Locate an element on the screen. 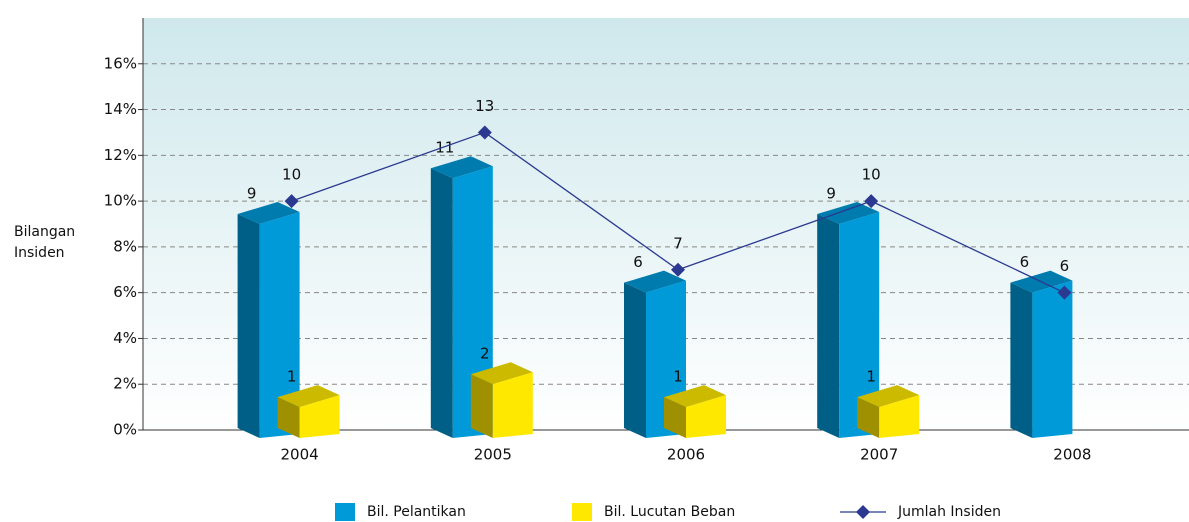  legend-marker is located at coordinates (863, 512).